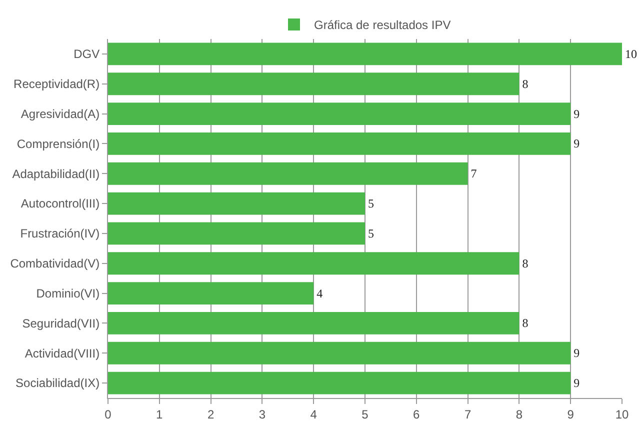 The image size is (639, 431). What do you see at coordinates (319, 293) in the screenshot?
I see `data-label: 4` at bounding box center [319, 293].